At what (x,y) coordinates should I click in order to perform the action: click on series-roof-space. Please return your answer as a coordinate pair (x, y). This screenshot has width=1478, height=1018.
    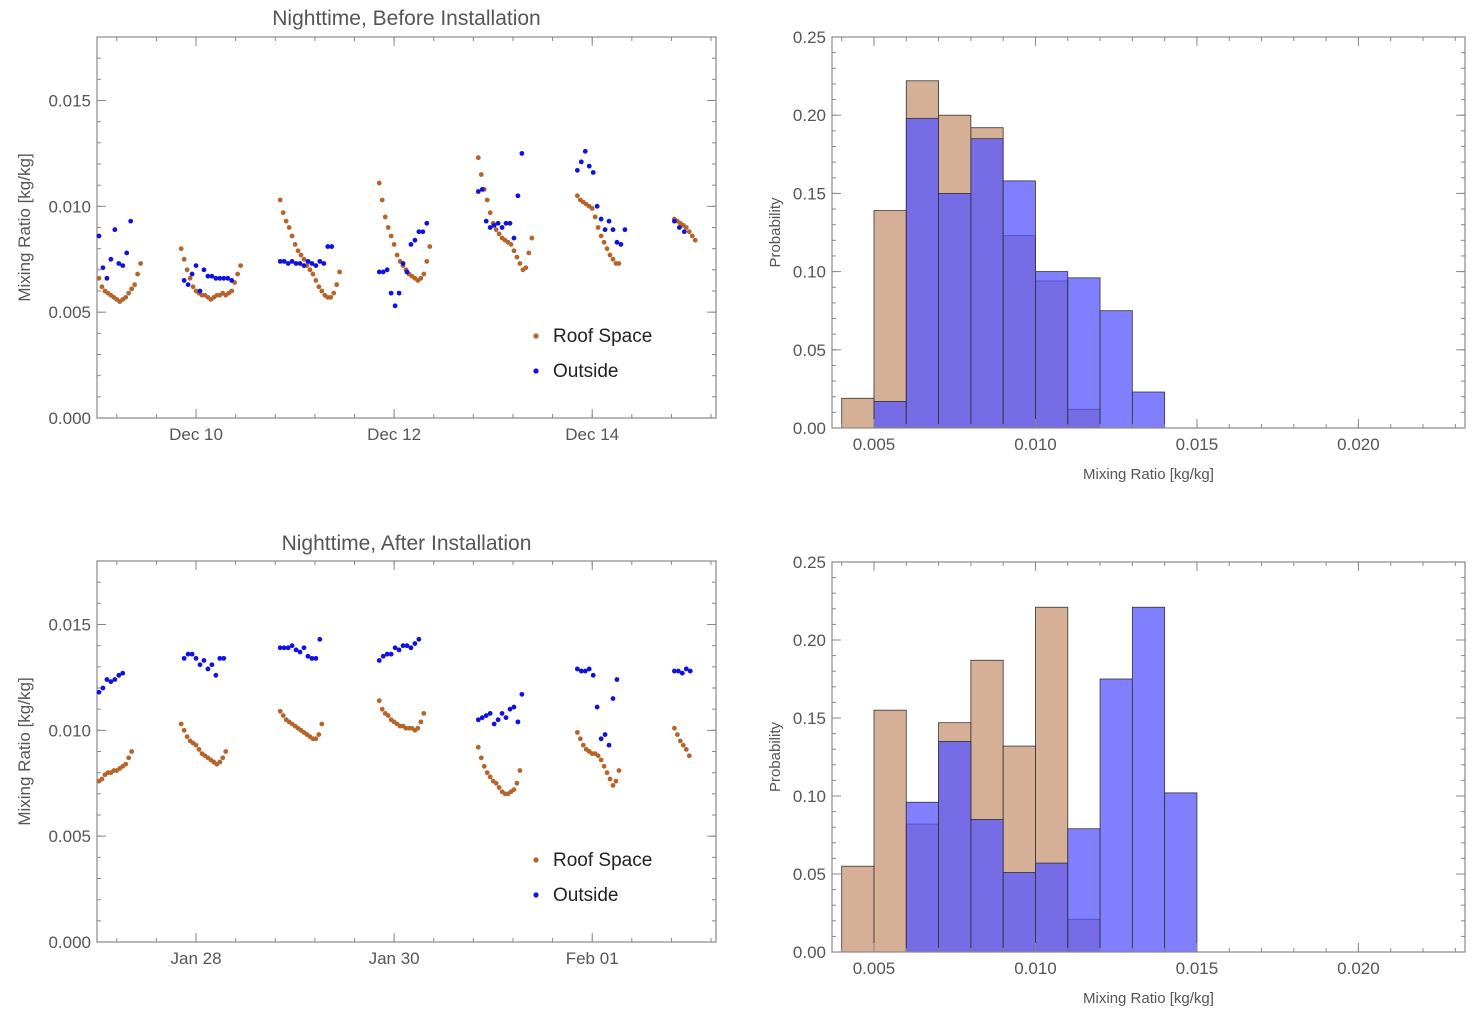
    Looking at the image, I should click on (394, 747).